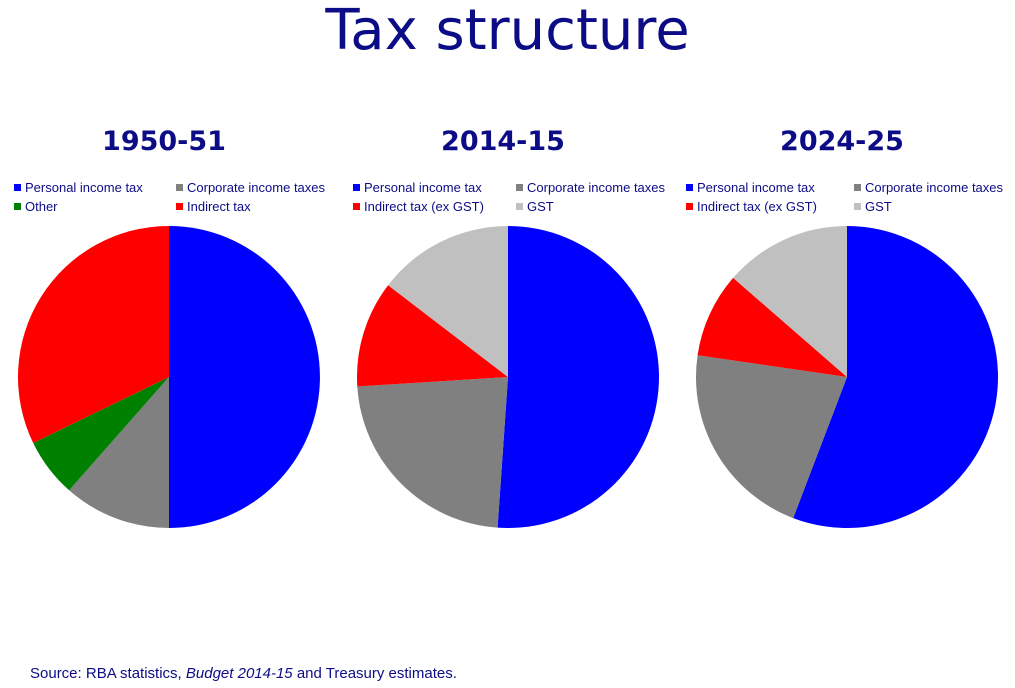  Describe the element at coordinates (507, 31) in the screenshot. I see `page-title: Tax structure` at that location.